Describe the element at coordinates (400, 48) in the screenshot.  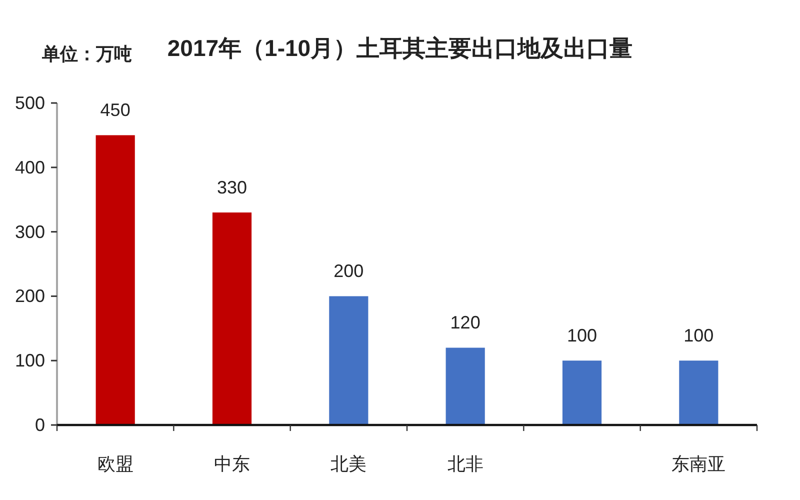
I see `title: 2017年（1-10月）土耳其主要出口地及出口量` at that location.